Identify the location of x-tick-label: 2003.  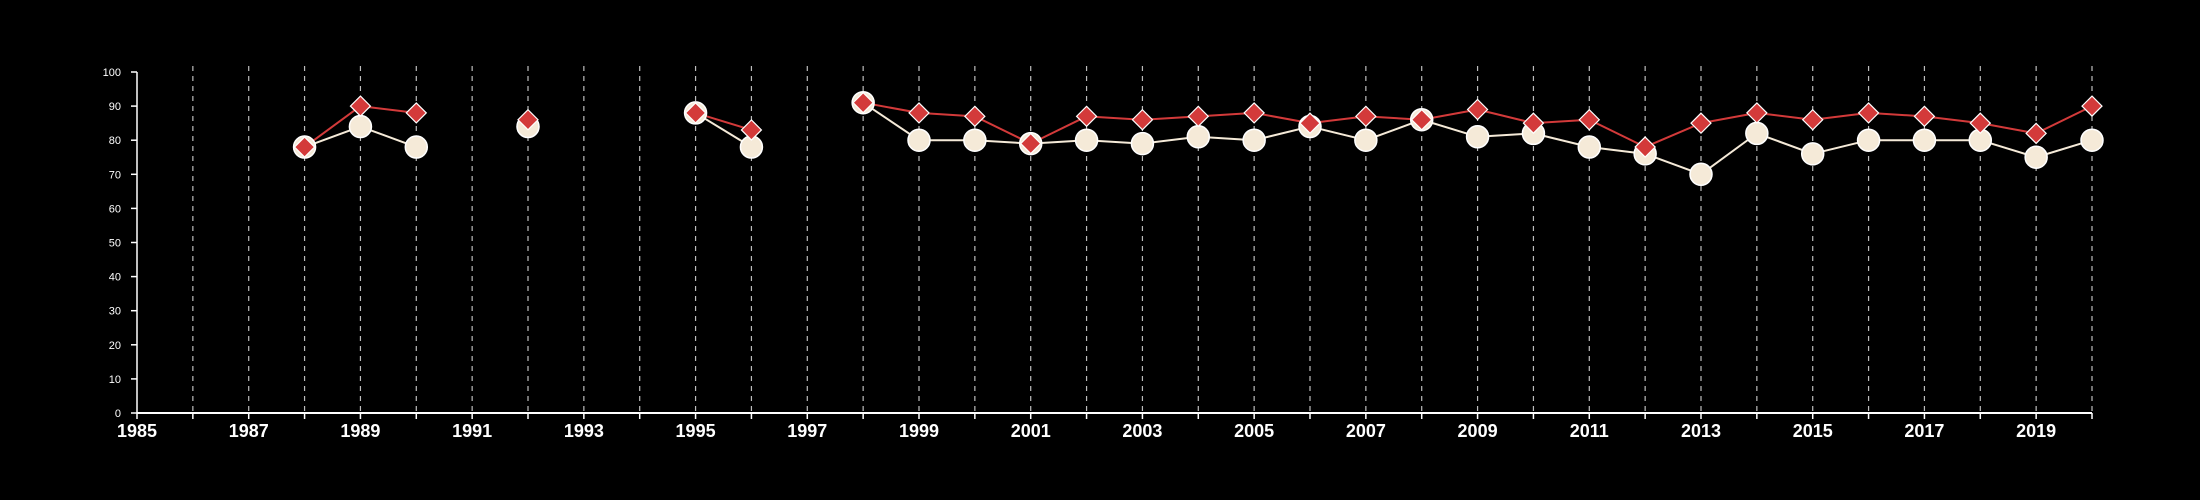
(1142, 431).